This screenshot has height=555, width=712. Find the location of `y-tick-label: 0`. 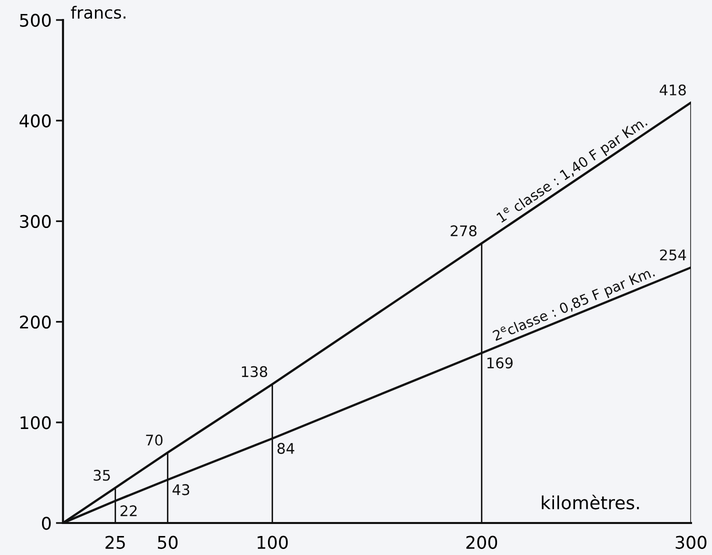

y-tick-label: 0 is located at coordinates (46, 523).